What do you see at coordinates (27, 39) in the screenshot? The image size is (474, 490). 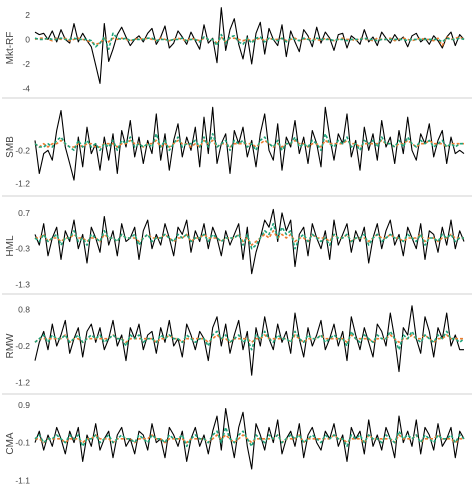 I see `y-tick-label: 0` at bounding box center [27, 39].